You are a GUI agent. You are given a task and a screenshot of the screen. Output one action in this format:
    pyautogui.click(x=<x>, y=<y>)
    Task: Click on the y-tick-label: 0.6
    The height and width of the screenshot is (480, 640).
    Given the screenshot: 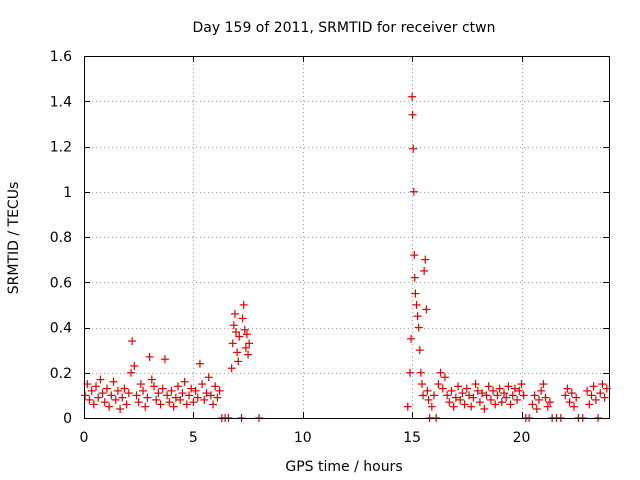 What is the action you would take?
    pyautogui.click(x=61, y=283)
    